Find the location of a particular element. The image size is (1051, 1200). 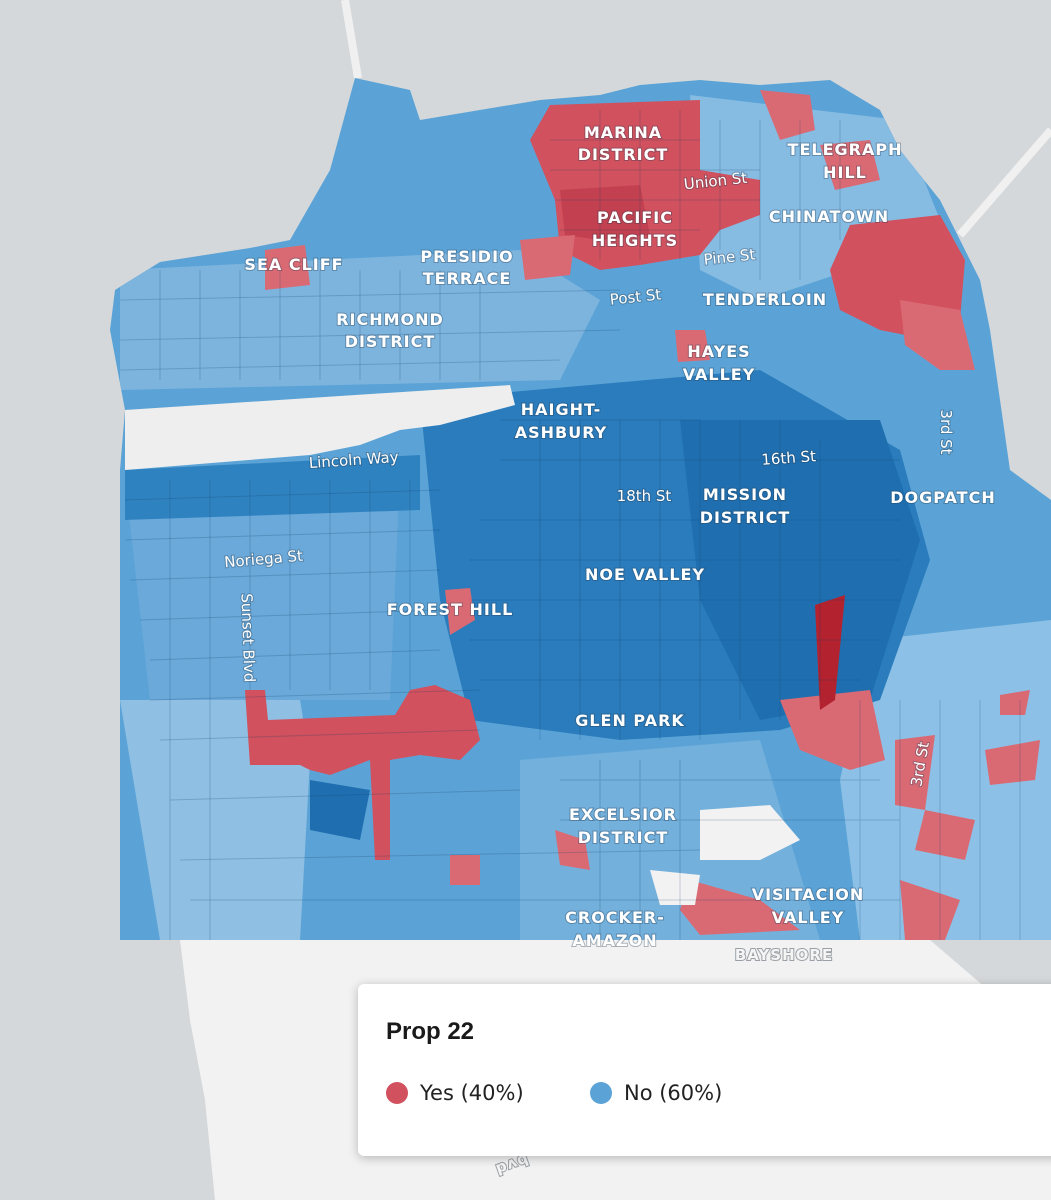

legend-item-no: No (60%) is located at coordinates (656, 1093).